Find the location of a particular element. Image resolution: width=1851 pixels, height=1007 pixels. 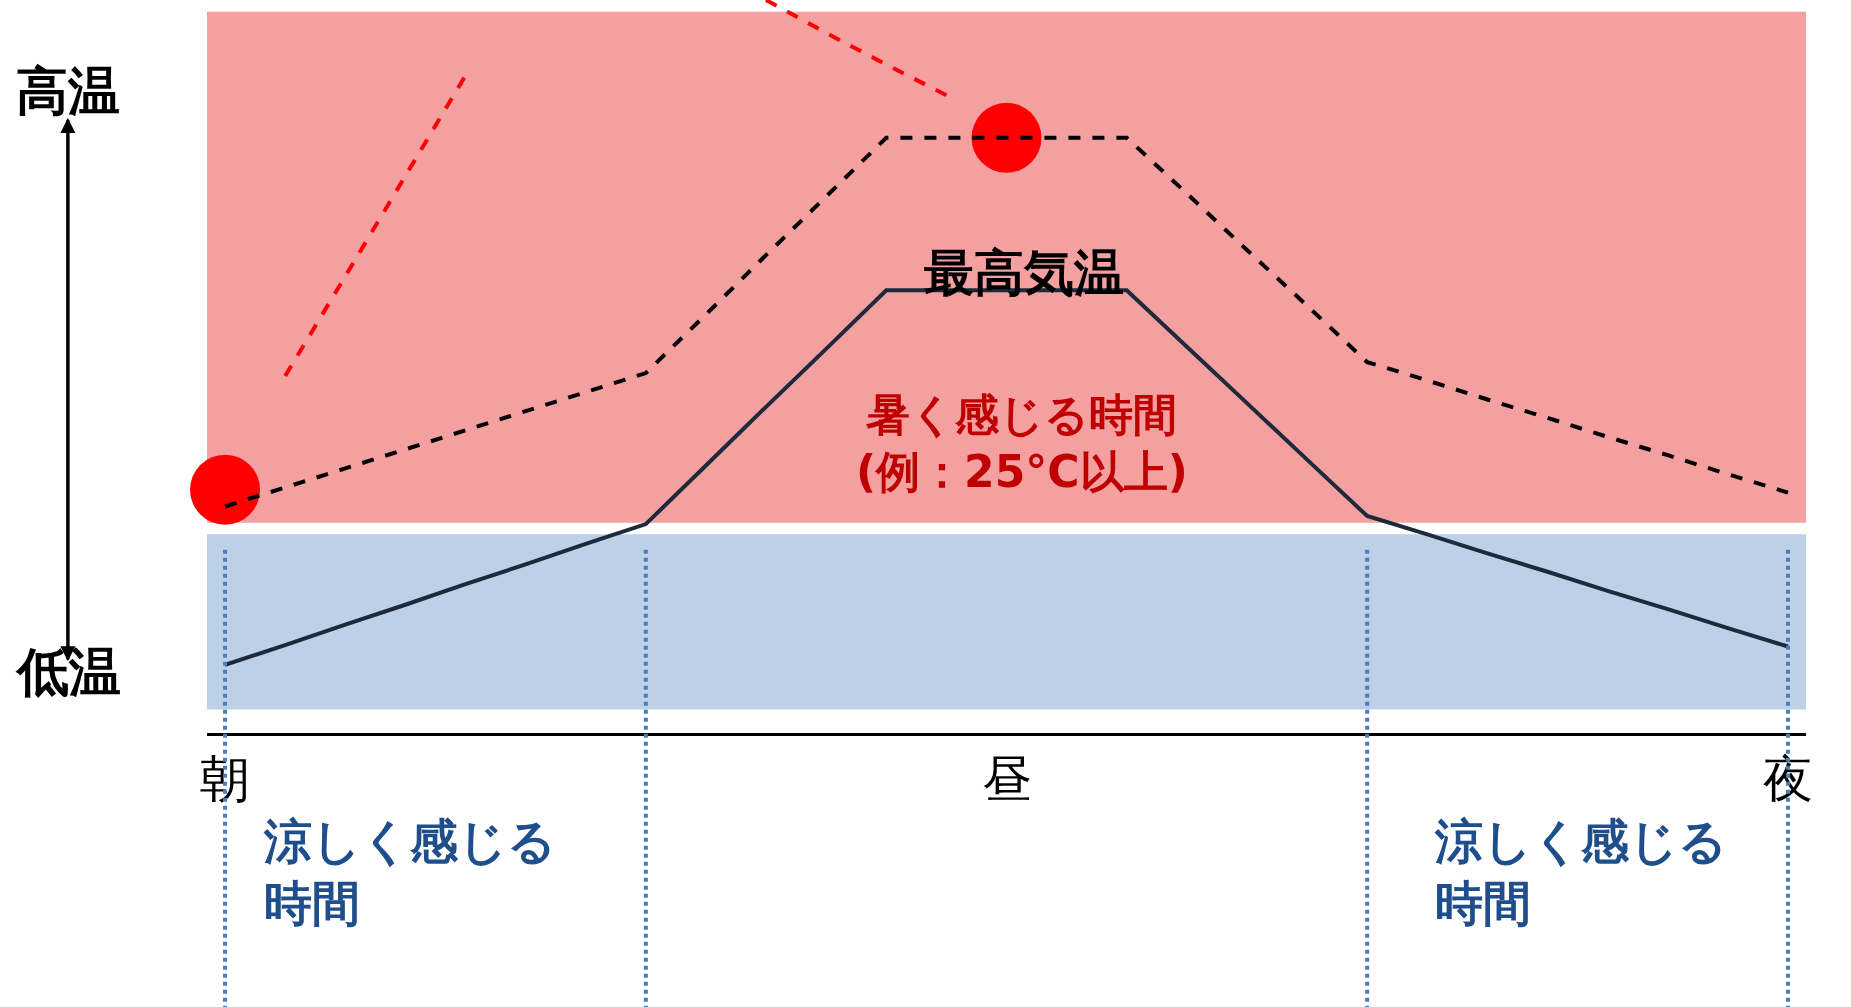

text: 高温 is located at coordinates (68, 91).